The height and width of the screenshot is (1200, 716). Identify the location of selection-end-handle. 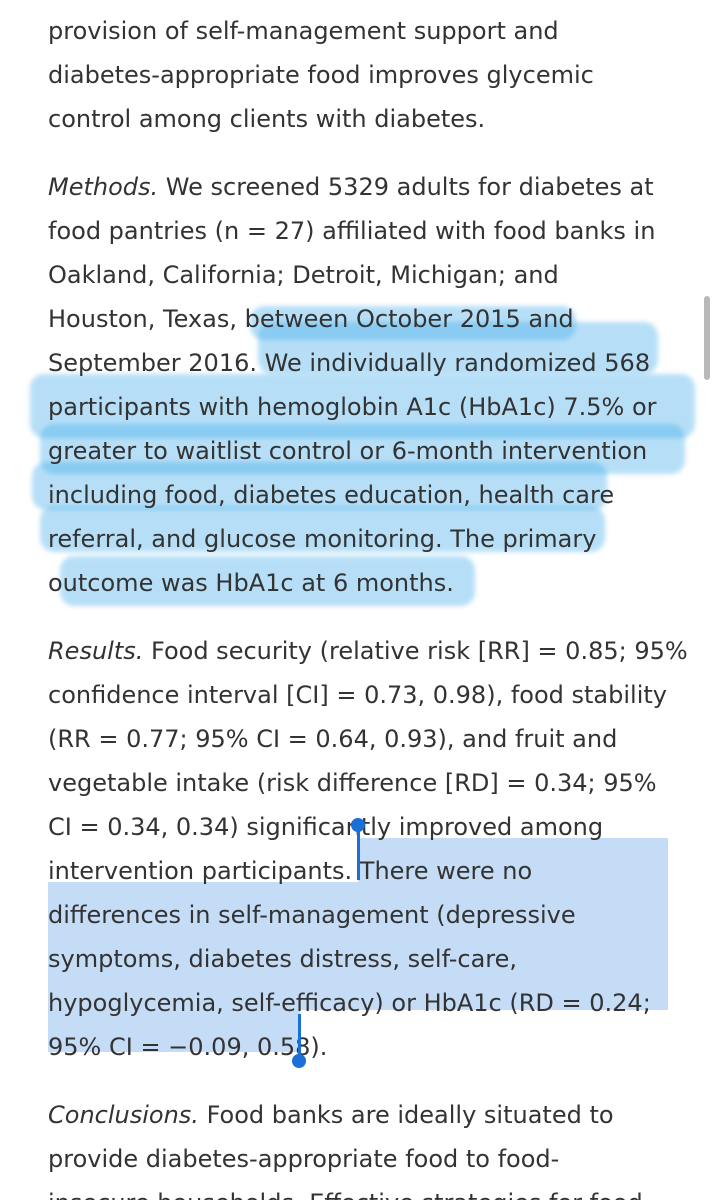
(299, 1061).